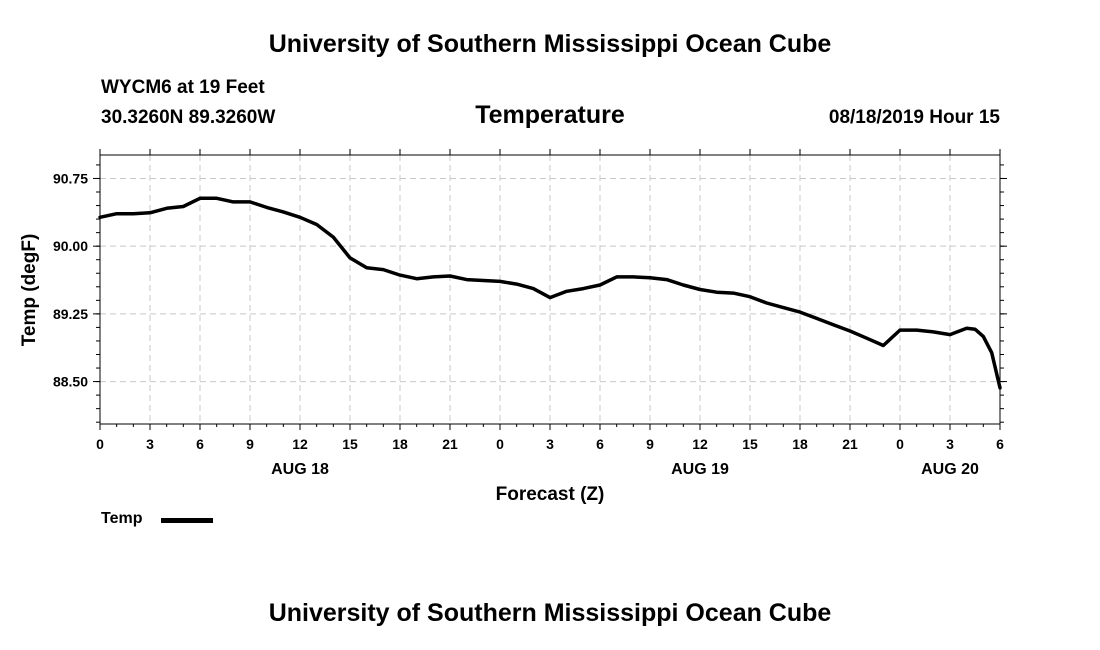  What do you see at coordinates (70, 382) in the screenshot?
I see `y-tick-label: 88.50` at bounding box center [70, 382].